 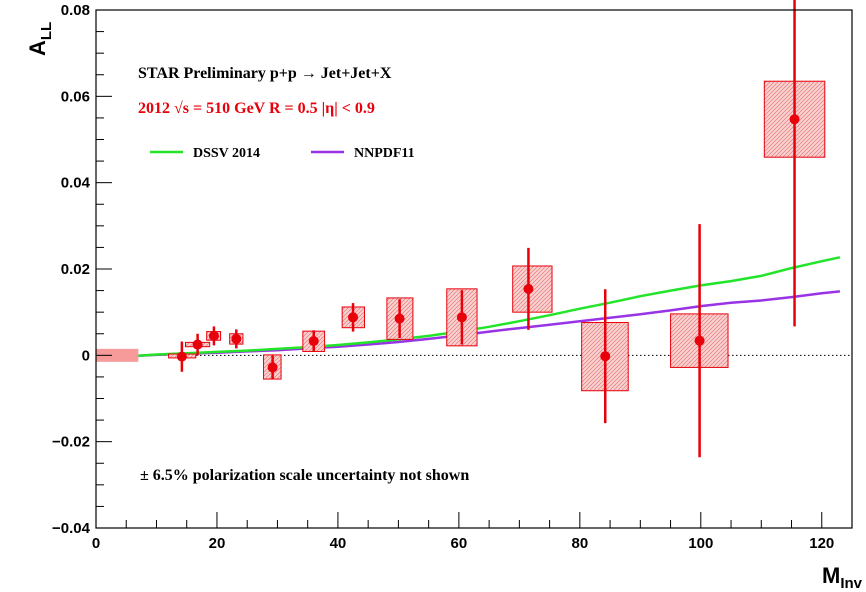 I want to click on svg-text: ALL, so click(x=40, y=39).